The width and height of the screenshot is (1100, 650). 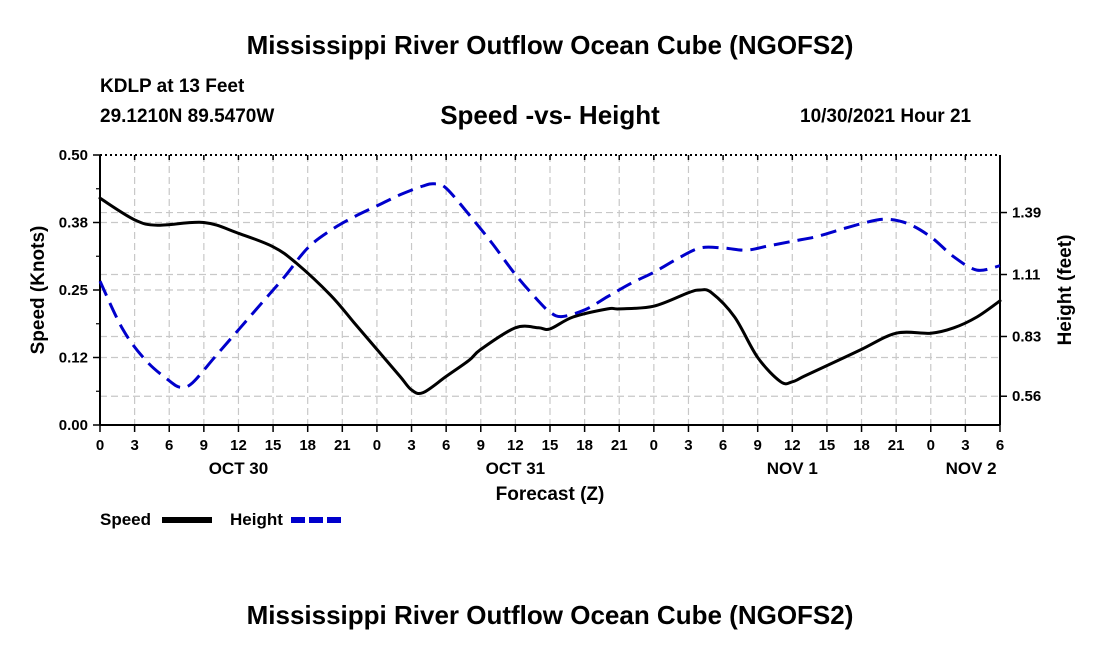 What do you see at coordinates (239, 468) in the screenshot?
I see `date-label: OCT 30` at bounding box center [239, 468].